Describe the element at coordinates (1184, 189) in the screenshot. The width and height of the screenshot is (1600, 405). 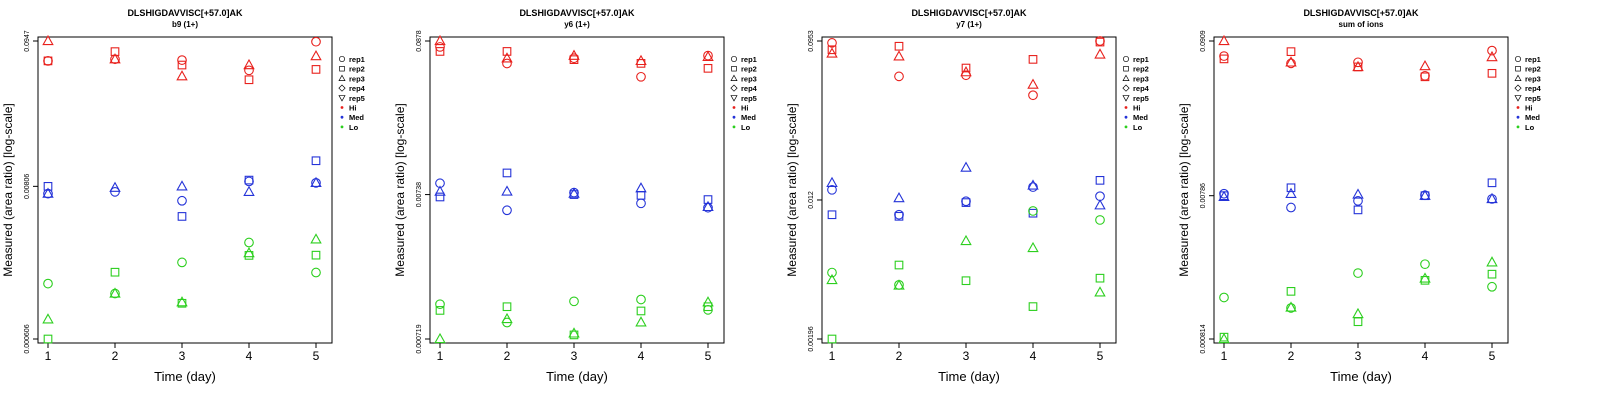
I see `y-axis-label: Measured (area ratio) [log-scale]` at that location.